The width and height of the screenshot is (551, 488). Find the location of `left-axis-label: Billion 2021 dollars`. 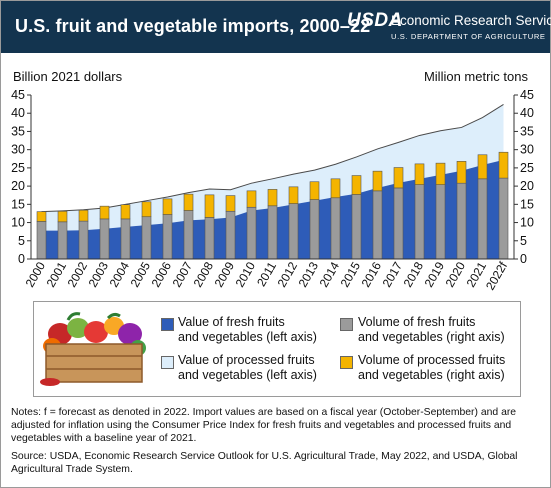

left-axis-label: Billion 2021 dollars is located at coordinates (68, 76).